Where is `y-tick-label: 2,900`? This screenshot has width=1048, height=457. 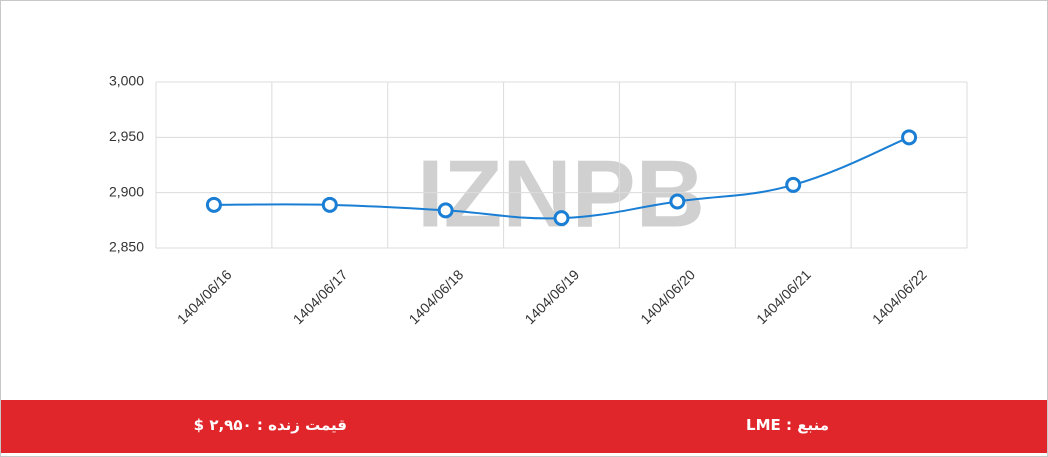
y-tick-label: 2,900 is located at coordinates (126, 191).